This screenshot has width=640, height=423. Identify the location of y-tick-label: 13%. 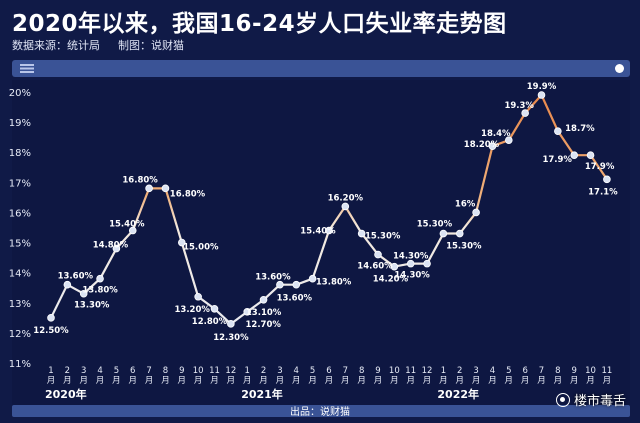
(20, 304).